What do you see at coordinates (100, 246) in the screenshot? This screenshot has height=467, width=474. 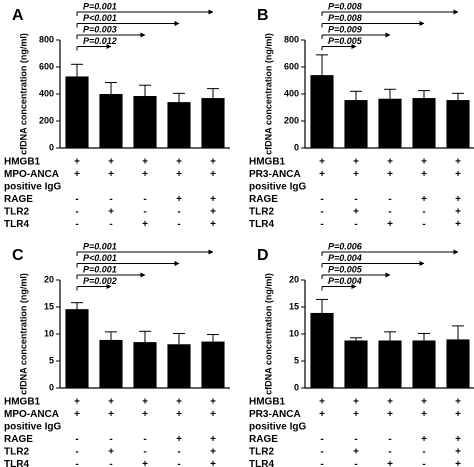 I see `comparison-label: P=0.001` at bounding box center [100, 246].